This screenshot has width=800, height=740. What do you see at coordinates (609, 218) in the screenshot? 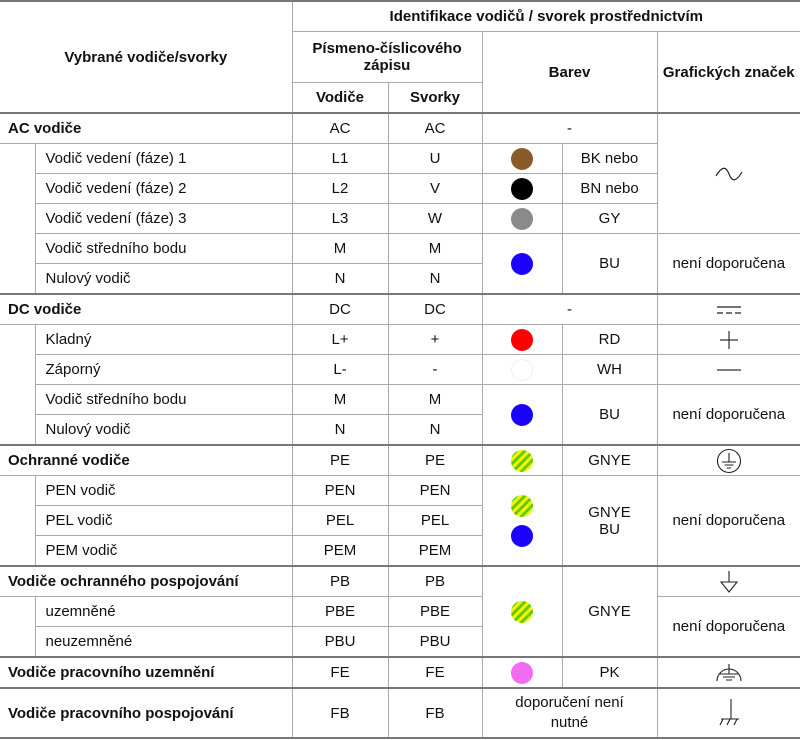
I see `color-code: GY` at bounding box center [609, 218].